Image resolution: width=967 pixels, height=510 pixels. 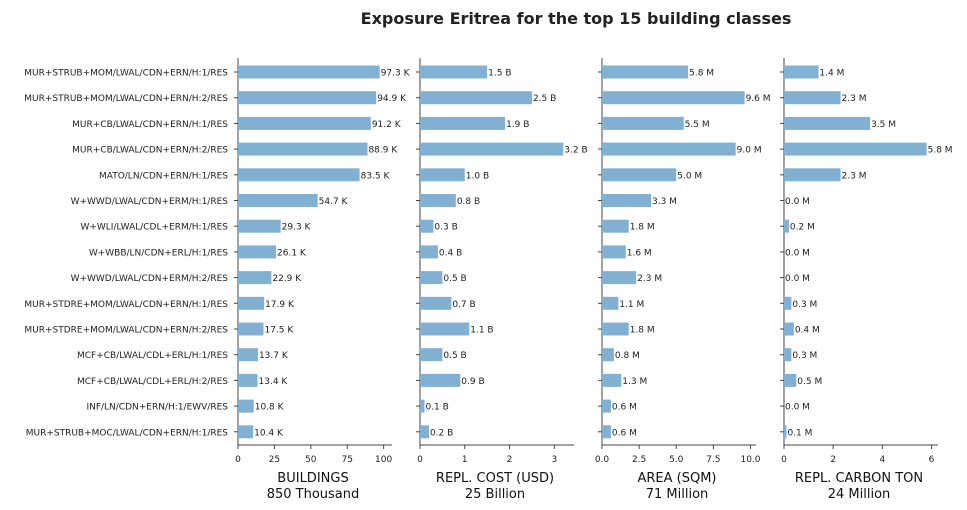 What do you see at coordinates (152, 356) in the screenshot?
I see `category-label: MCF+CB/LWAL/CDL+ERL/H:1/RES` at bounding box center [152, 356].